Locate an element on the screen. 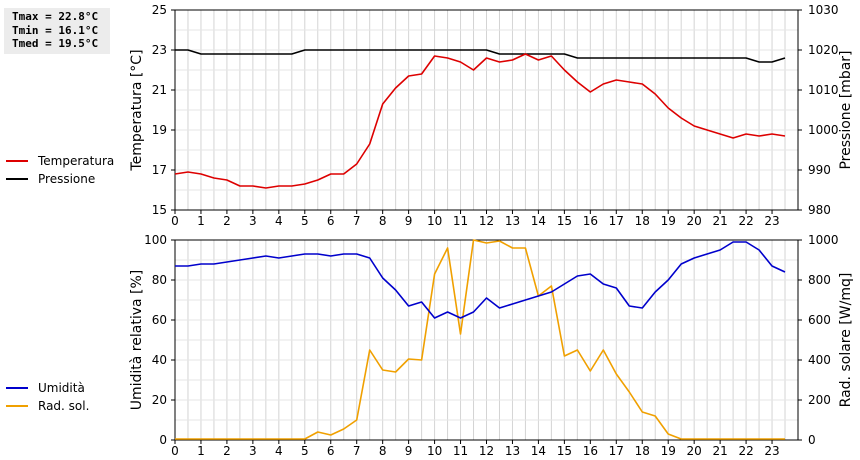  chart1-xtick-label: 10 is located at coordinates (434, 221).